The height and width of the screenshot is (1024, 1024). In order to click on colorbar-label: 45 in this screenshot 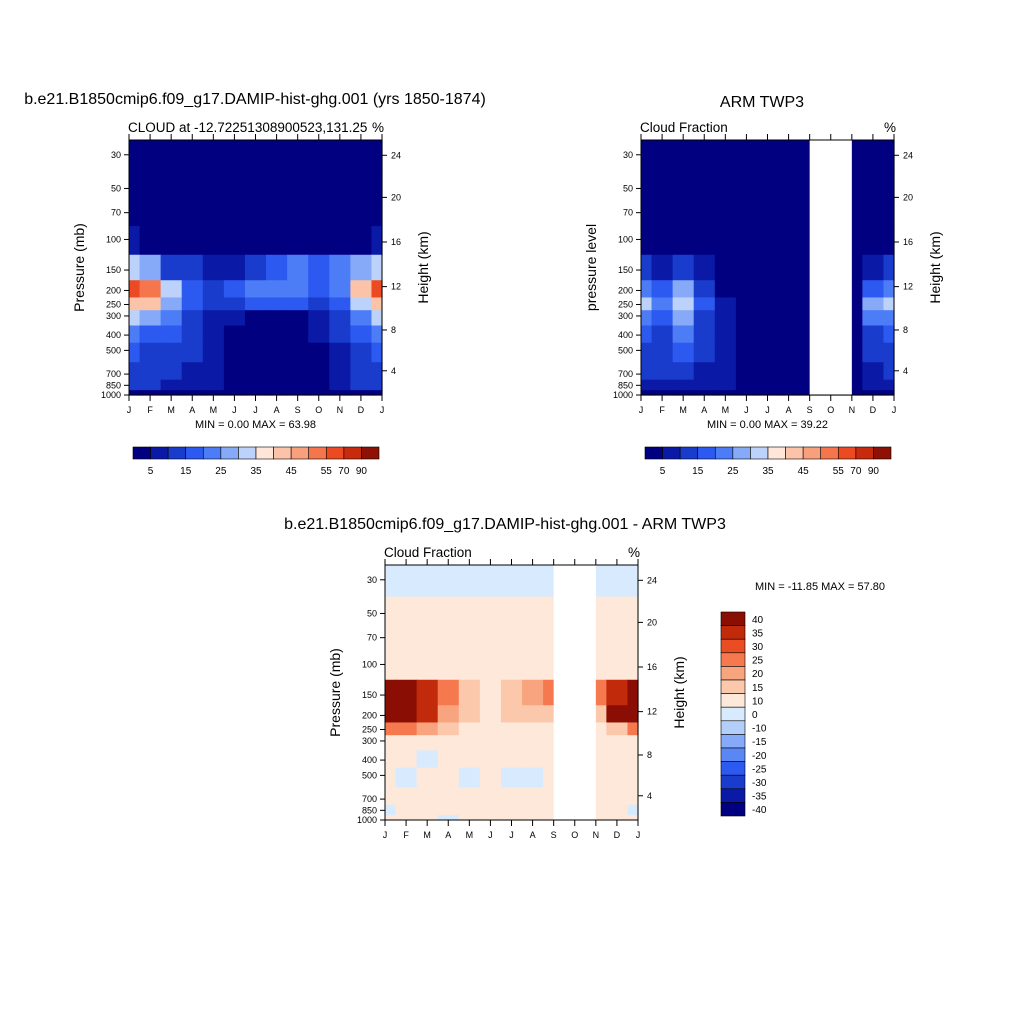, I will do `click(804, 471)`.